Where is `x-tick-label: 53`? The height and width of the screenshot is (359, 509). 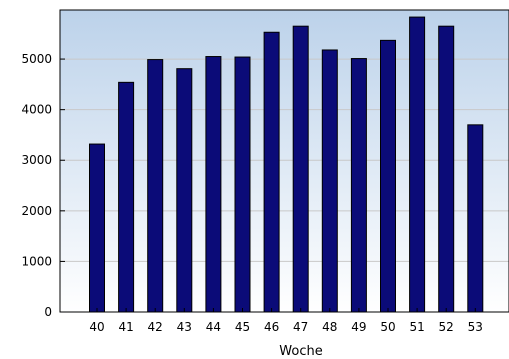
x-tick-label: 53 is located at coordinates (475, 327).